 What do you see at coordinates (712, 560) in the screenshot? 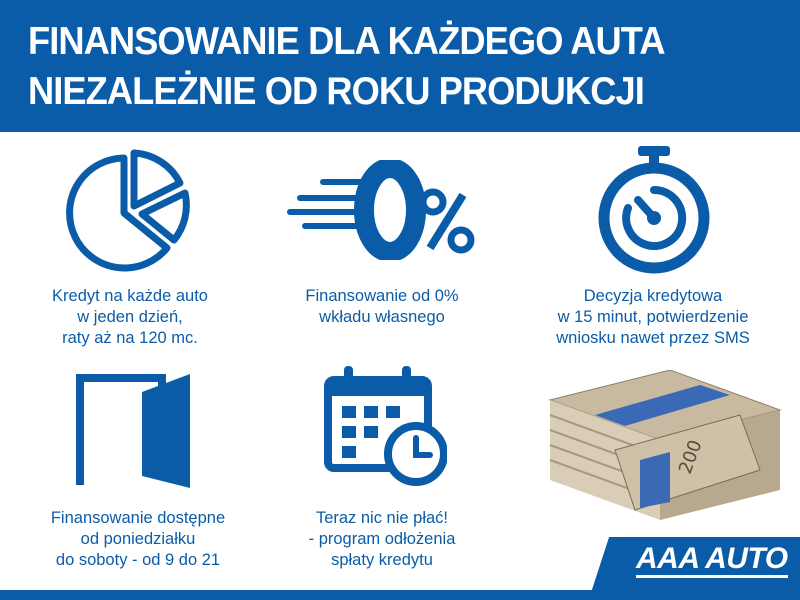
I see `aaa-auto-logo: AAA AUTO` at bounding box center [712, 560].